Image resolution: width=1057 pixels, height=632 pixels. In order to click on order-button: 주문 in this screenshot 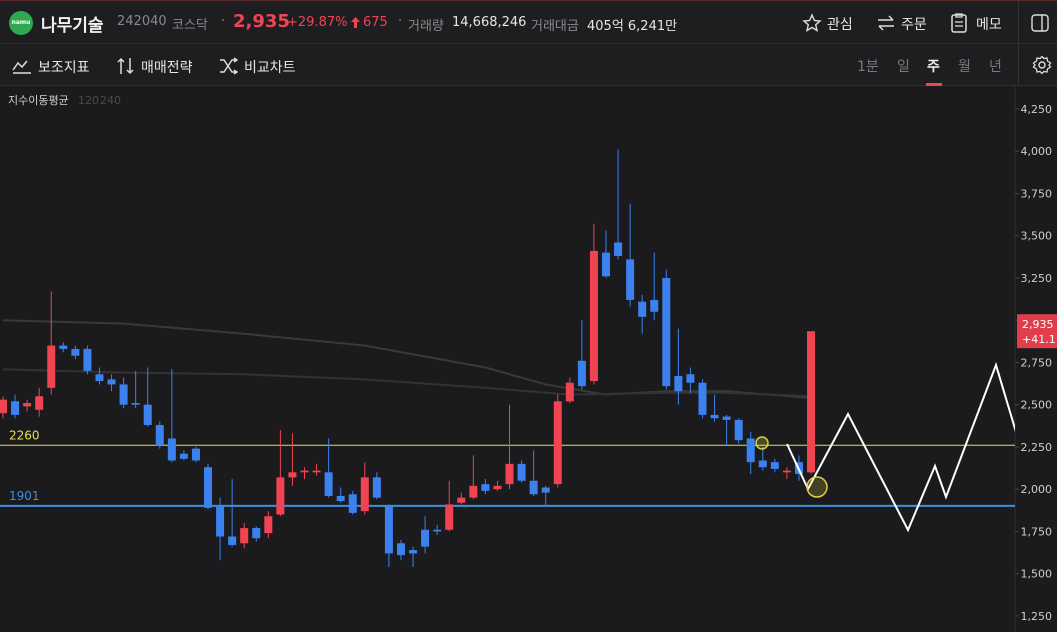, I will do `click(914, 25)`.